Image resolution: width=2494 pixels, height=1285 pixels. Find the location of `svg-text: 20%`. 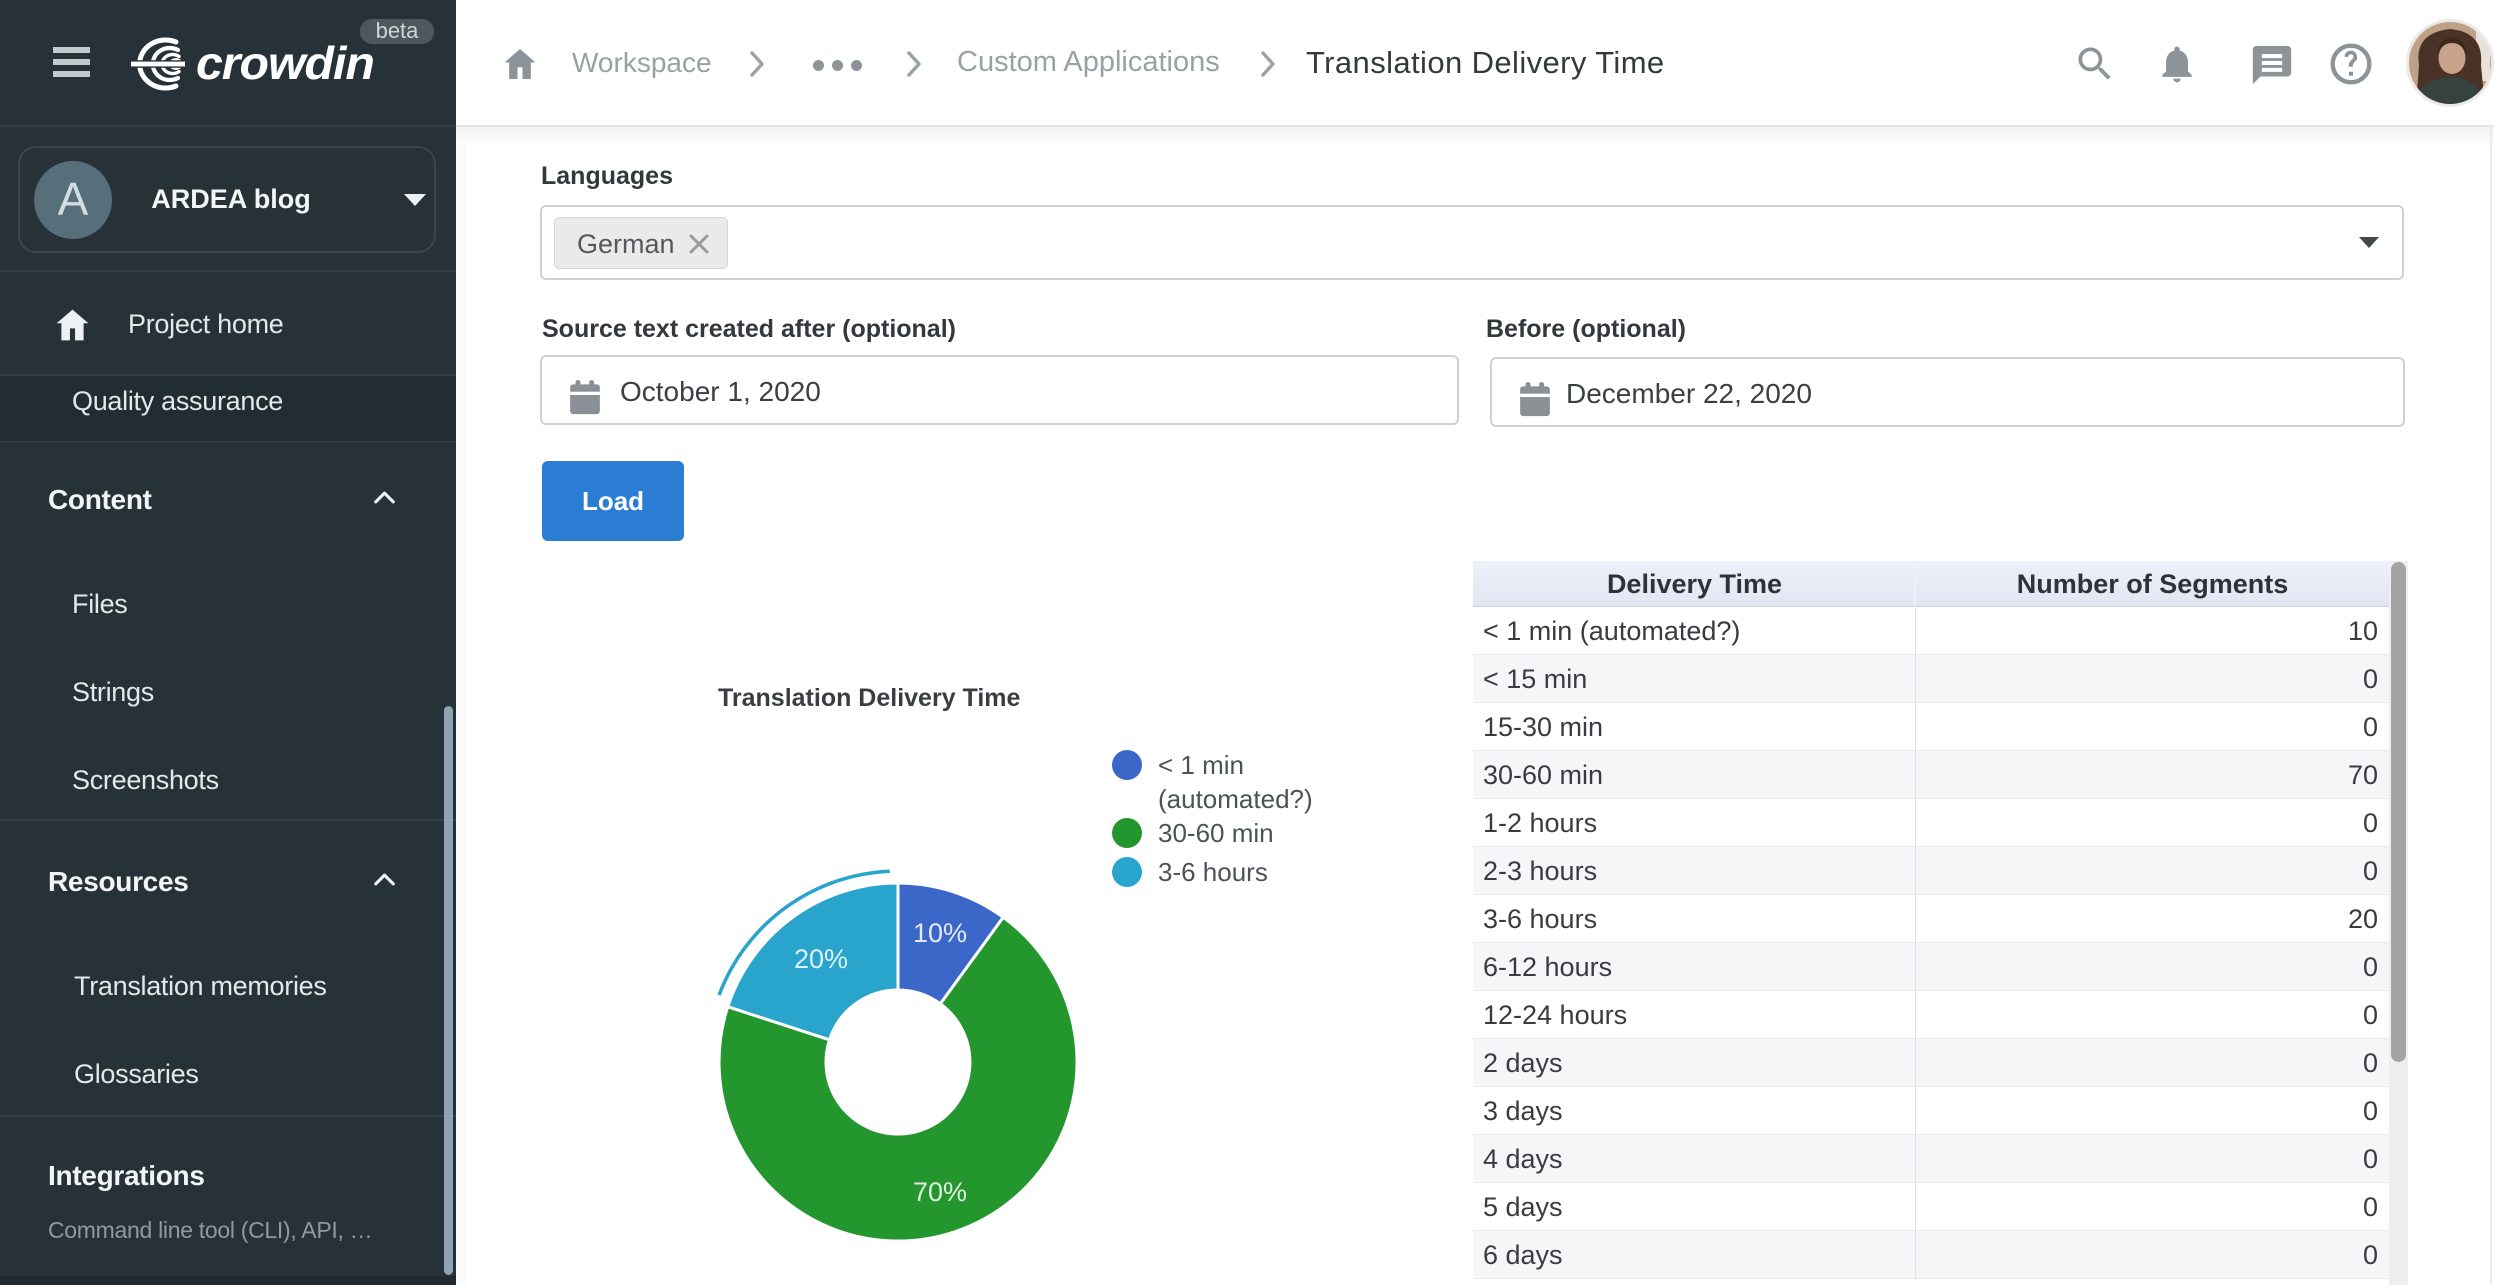

svg-text: 20% is located at coordinates (821, 959).